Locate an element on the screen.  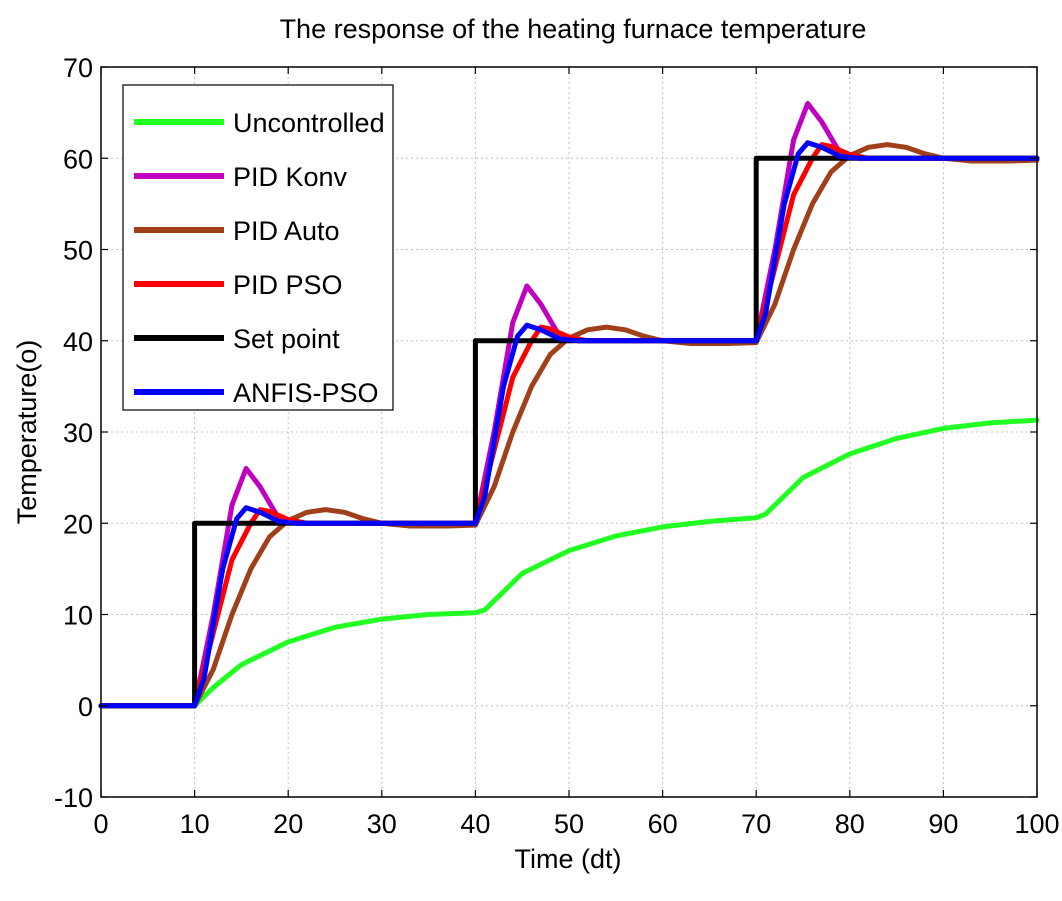
y-tick-label: -10 is located at coordinates (73, 798).